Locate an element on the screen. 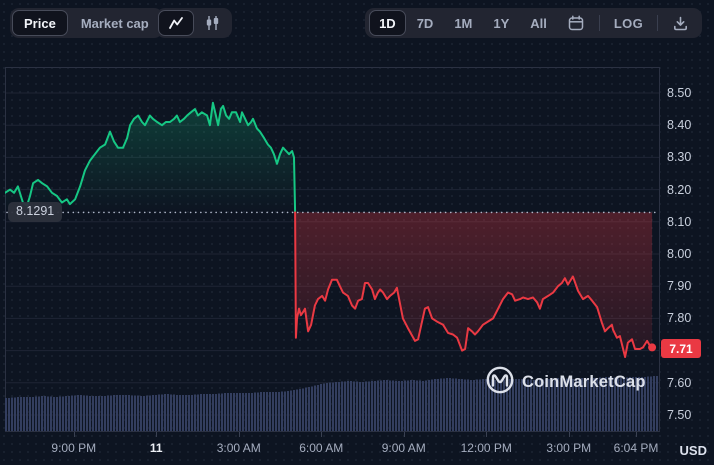 This screenshot has height=465, width=714. chart-type-toggle is located at coordinates (194, 23).